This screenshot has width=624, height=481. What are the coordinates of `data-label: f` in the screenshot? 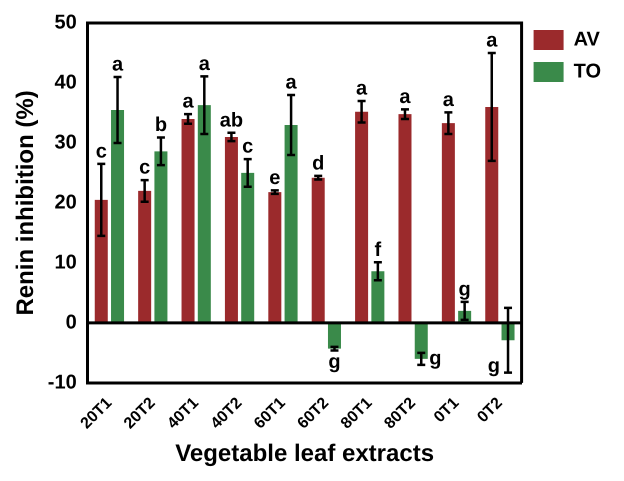 It's located at (378, 249).